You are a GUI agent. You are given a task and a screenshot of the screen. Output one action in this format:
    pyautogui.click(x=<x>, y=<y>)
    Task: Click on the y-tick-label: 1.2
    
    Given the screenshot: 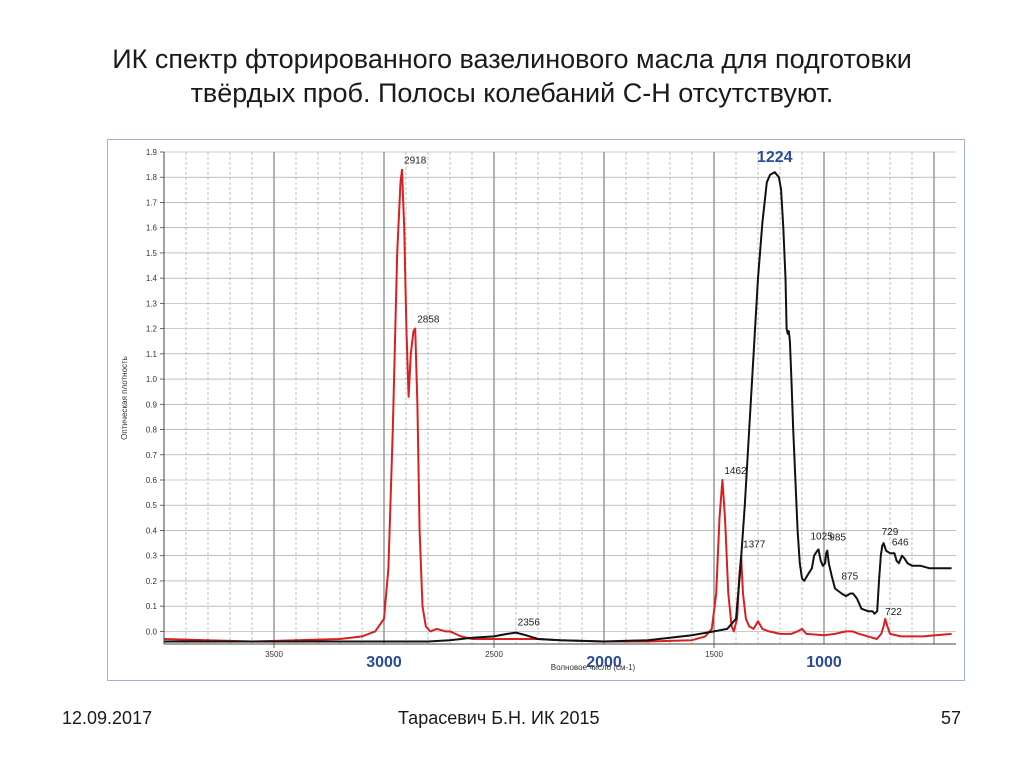 What is the action you would take?
    pyautogui.click(x=152, y=329)
    